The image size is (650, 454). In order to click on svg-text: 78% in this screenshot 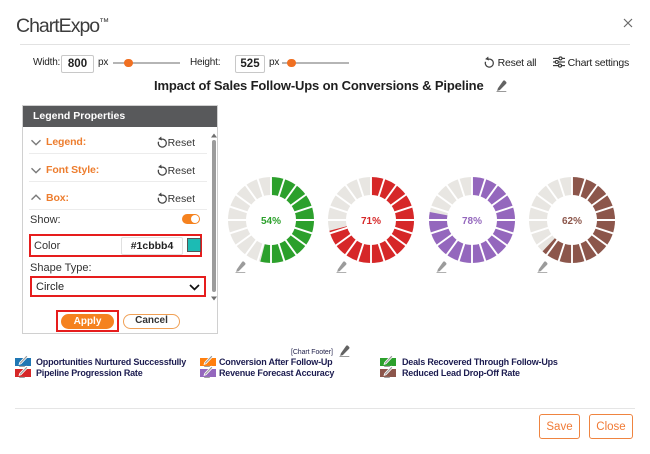, I will do `click(471, 221)`.